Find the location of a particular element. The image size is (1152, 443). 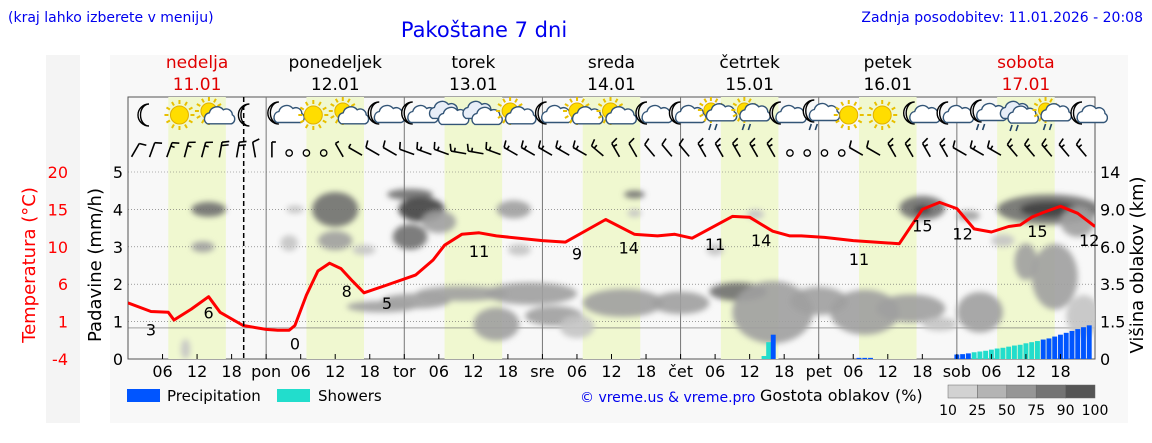

moon-cloud-icon is located at coordinates (553, 113).